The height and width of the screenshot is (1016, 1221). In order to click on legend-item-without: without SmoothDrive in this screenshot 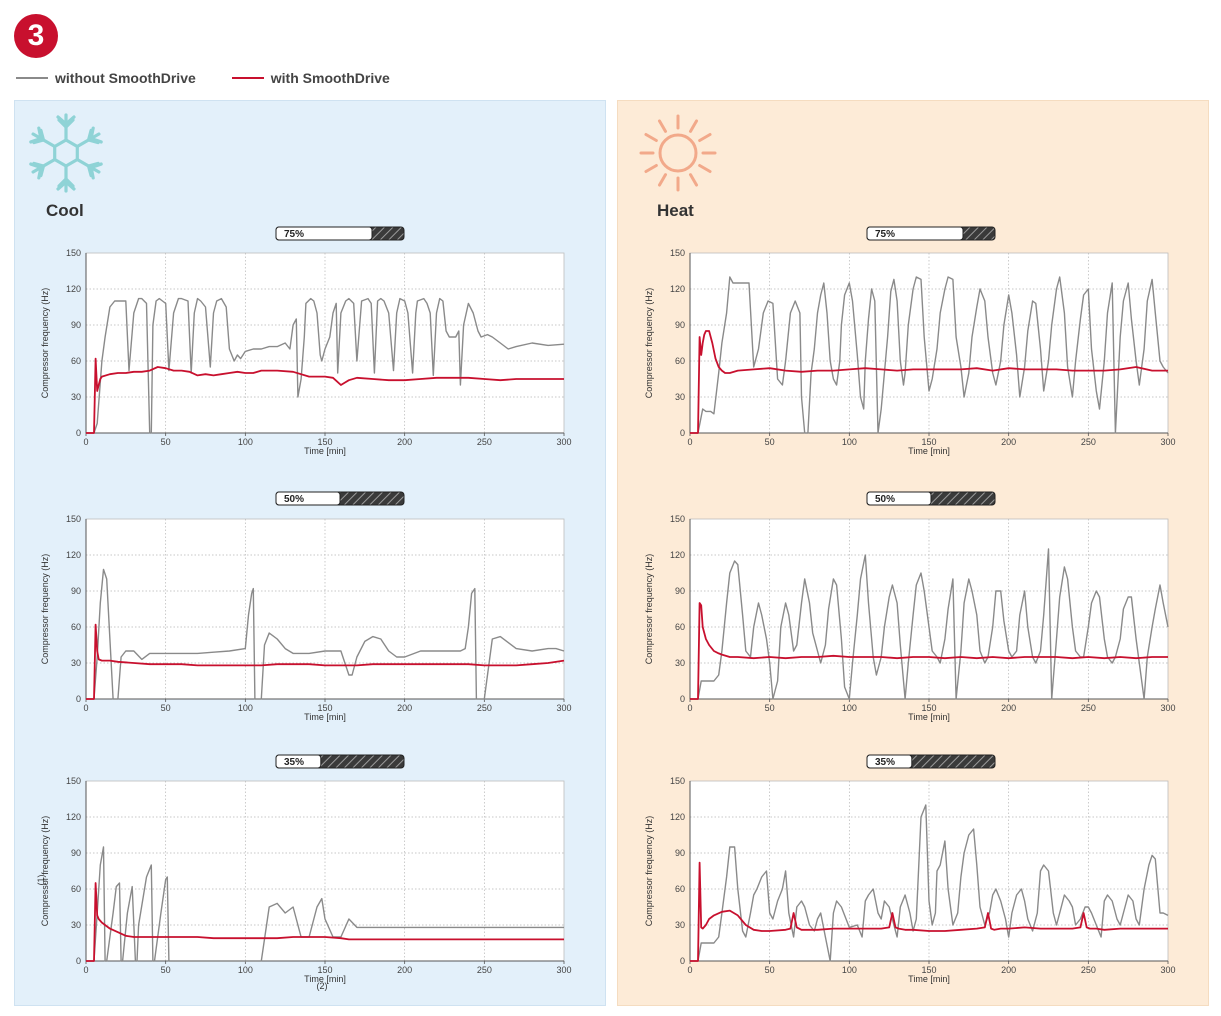, I will do `click(106, 78)`.